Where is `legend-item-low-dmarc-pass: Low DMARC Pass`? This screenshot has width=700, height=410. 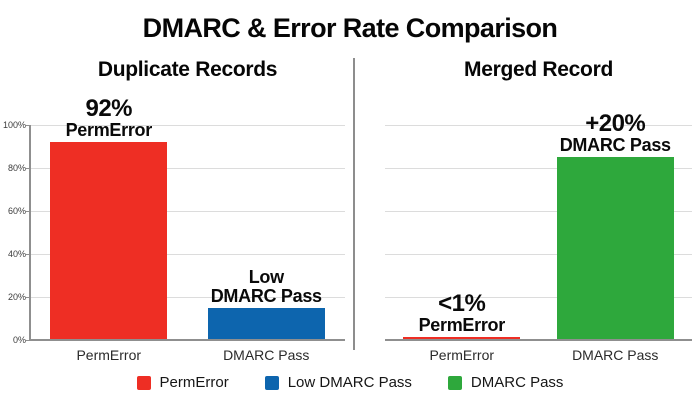 legend-item-low-dmarc-pass: Low DMARC Pass is located at coordinates (338, 382).